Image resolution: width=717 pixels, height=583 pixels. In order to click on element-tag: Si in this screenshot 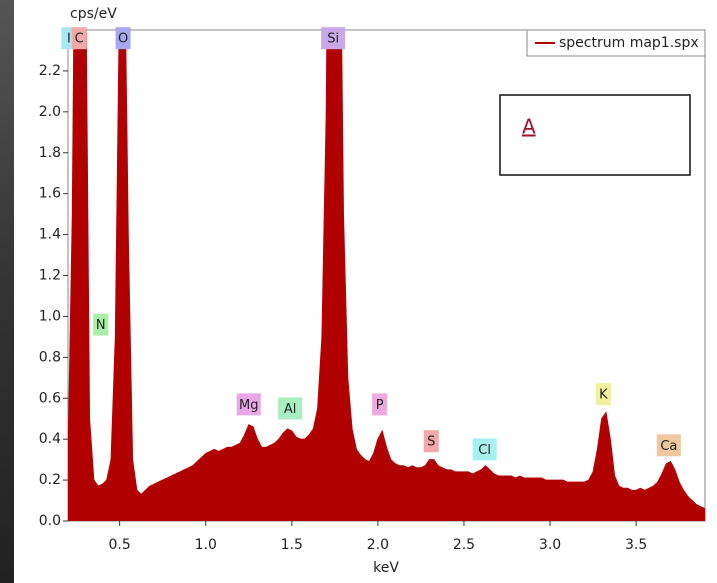, I will do `click(333, 39)`.